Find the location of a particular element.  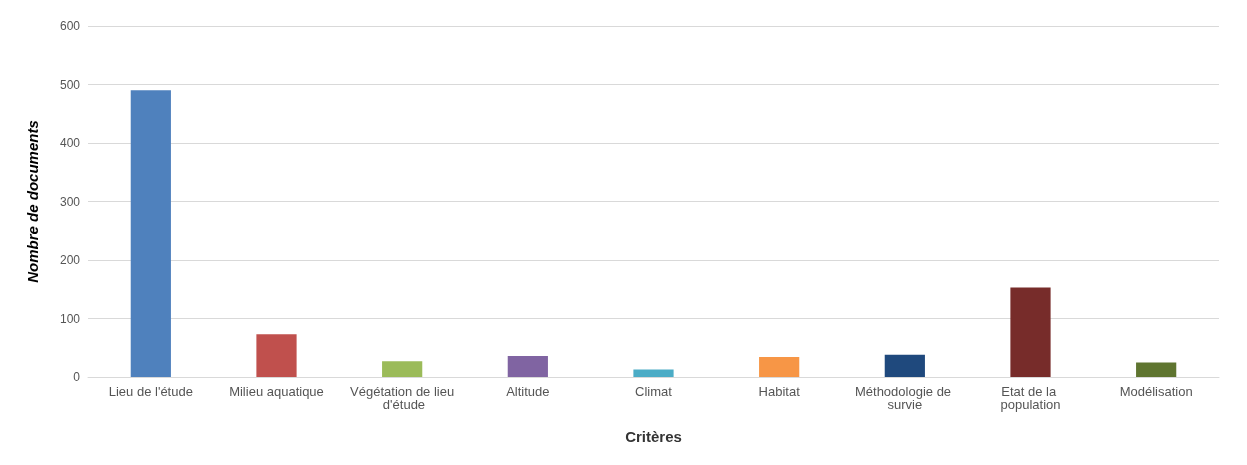

x-tick-label: Végétation de lieu d'étude is located at coordinates (402, 398).